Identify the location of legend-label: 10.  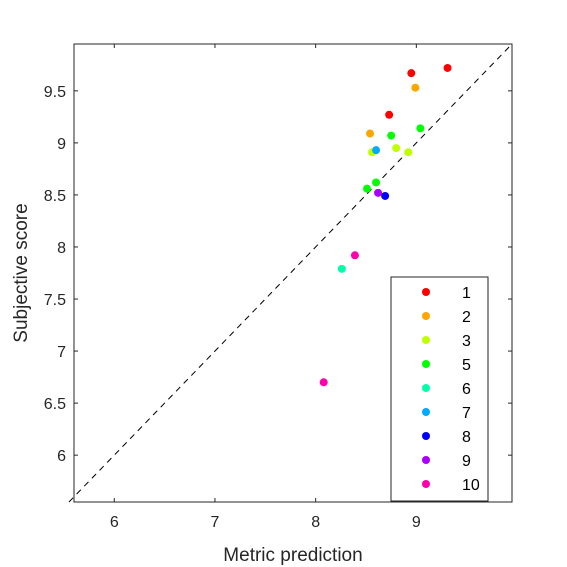
(471, 485).